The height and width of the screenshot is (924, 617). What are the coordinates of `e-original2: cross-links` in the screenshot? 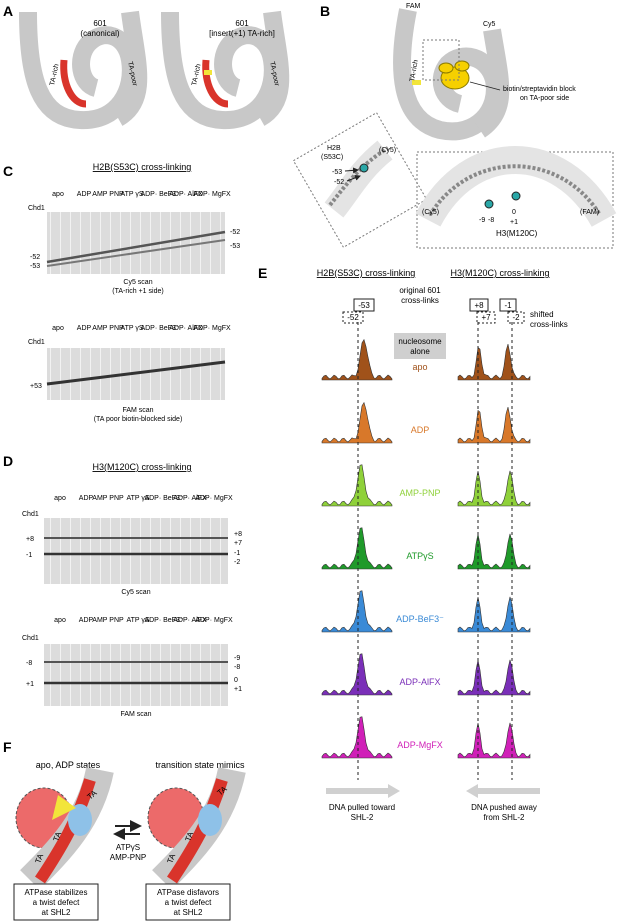 It's located at (420, 300).